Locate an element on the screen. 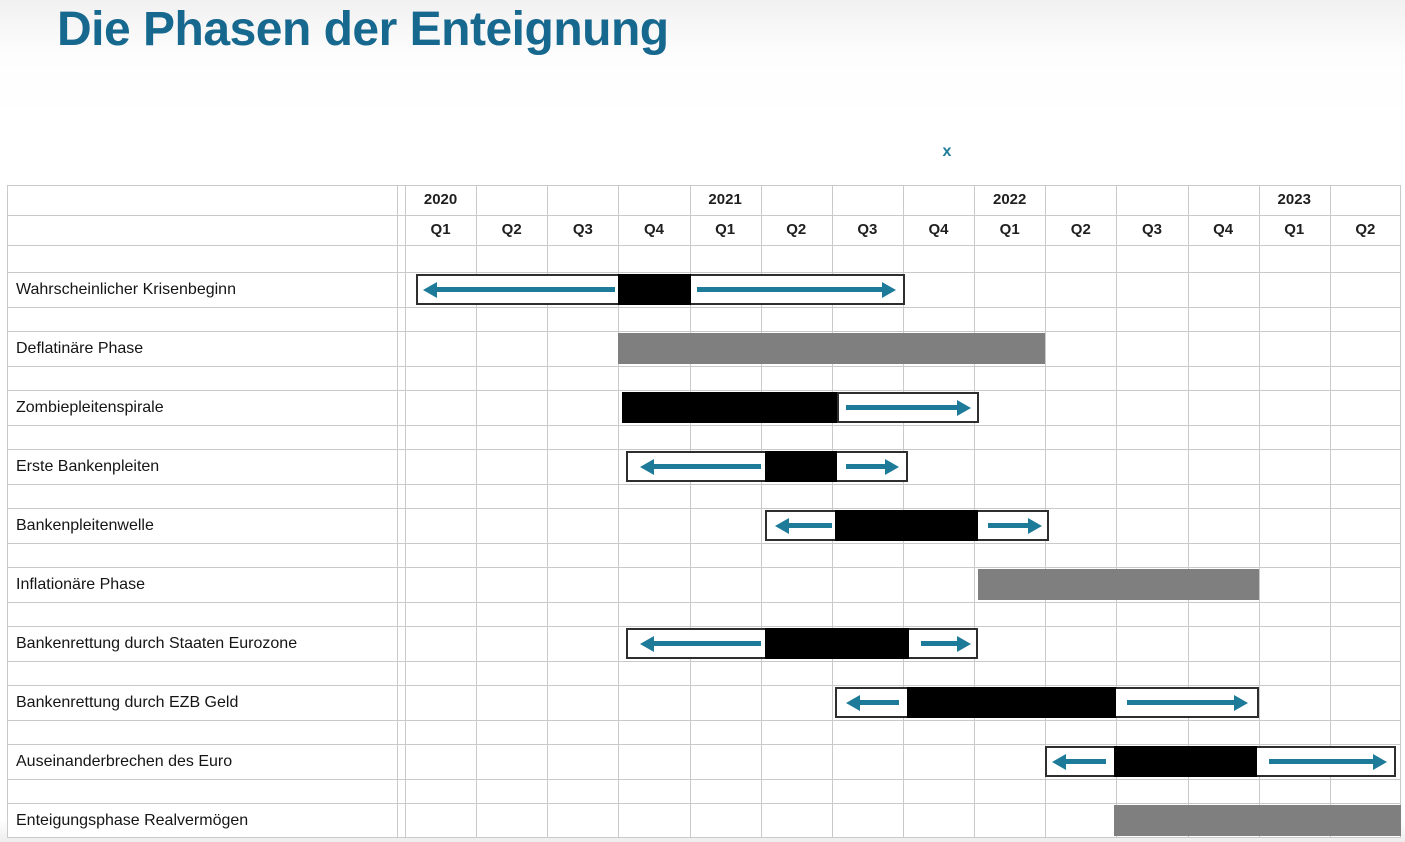  phase-label: Erste Bankenpleiten is located at coordinates (88, 466).